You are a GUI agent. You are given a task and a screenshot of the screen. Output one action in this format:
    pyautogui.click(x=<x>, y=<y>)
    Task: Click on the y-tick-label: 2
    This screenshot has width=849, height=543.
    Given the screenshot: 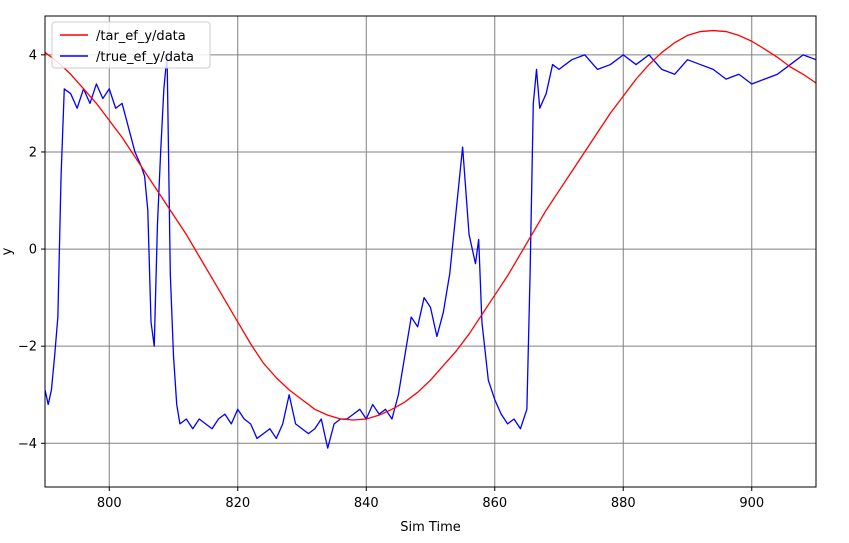 What is the action you would take?
    pyautogui.click(x=33, y=152)
    